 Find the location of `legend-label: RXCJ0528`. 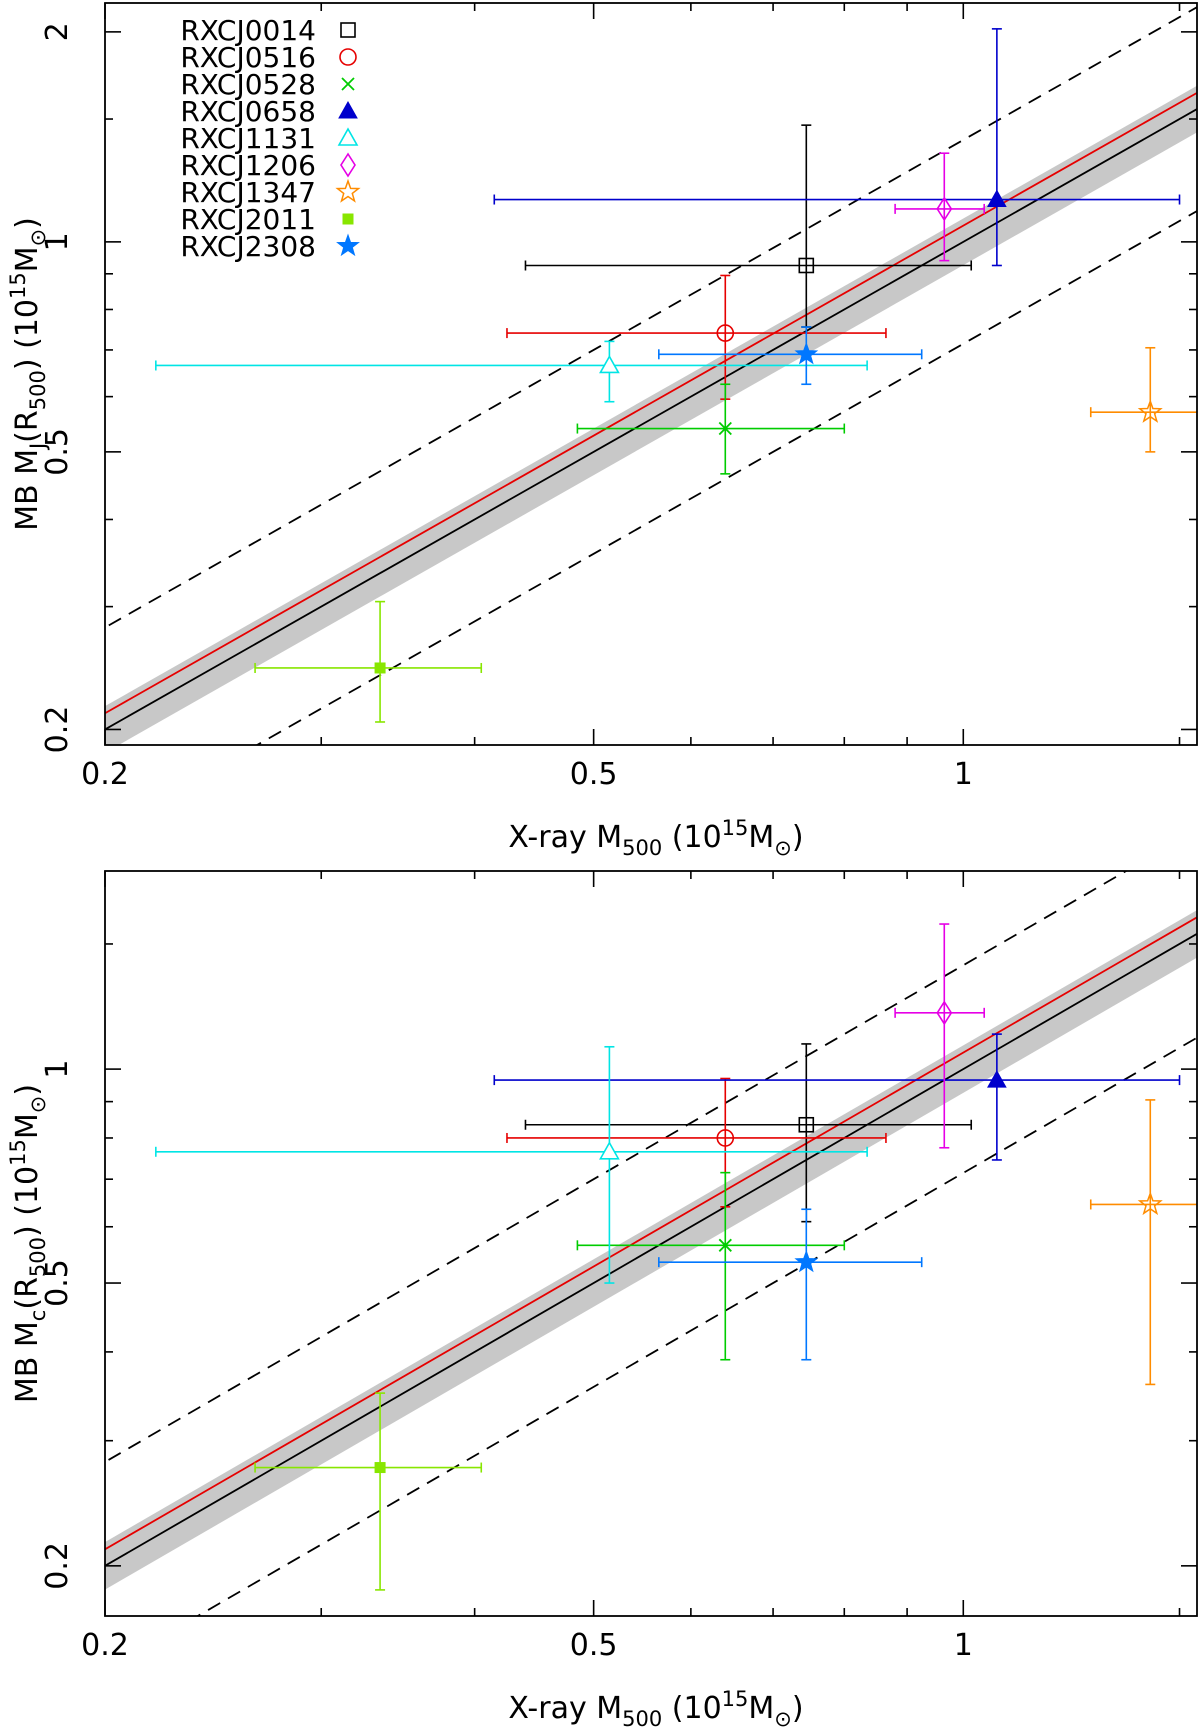

legend-label: RXCJ0528 is located at coordinates (248, 84).